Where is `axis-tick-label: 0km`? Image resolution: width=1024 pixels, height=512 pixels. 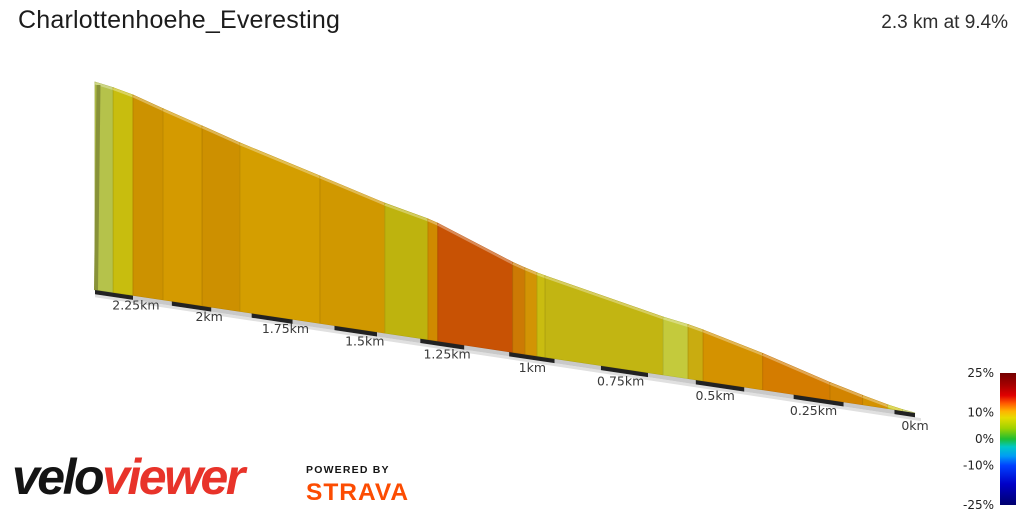 axis-tick-label: 0km is located at coordinates (914, 425).